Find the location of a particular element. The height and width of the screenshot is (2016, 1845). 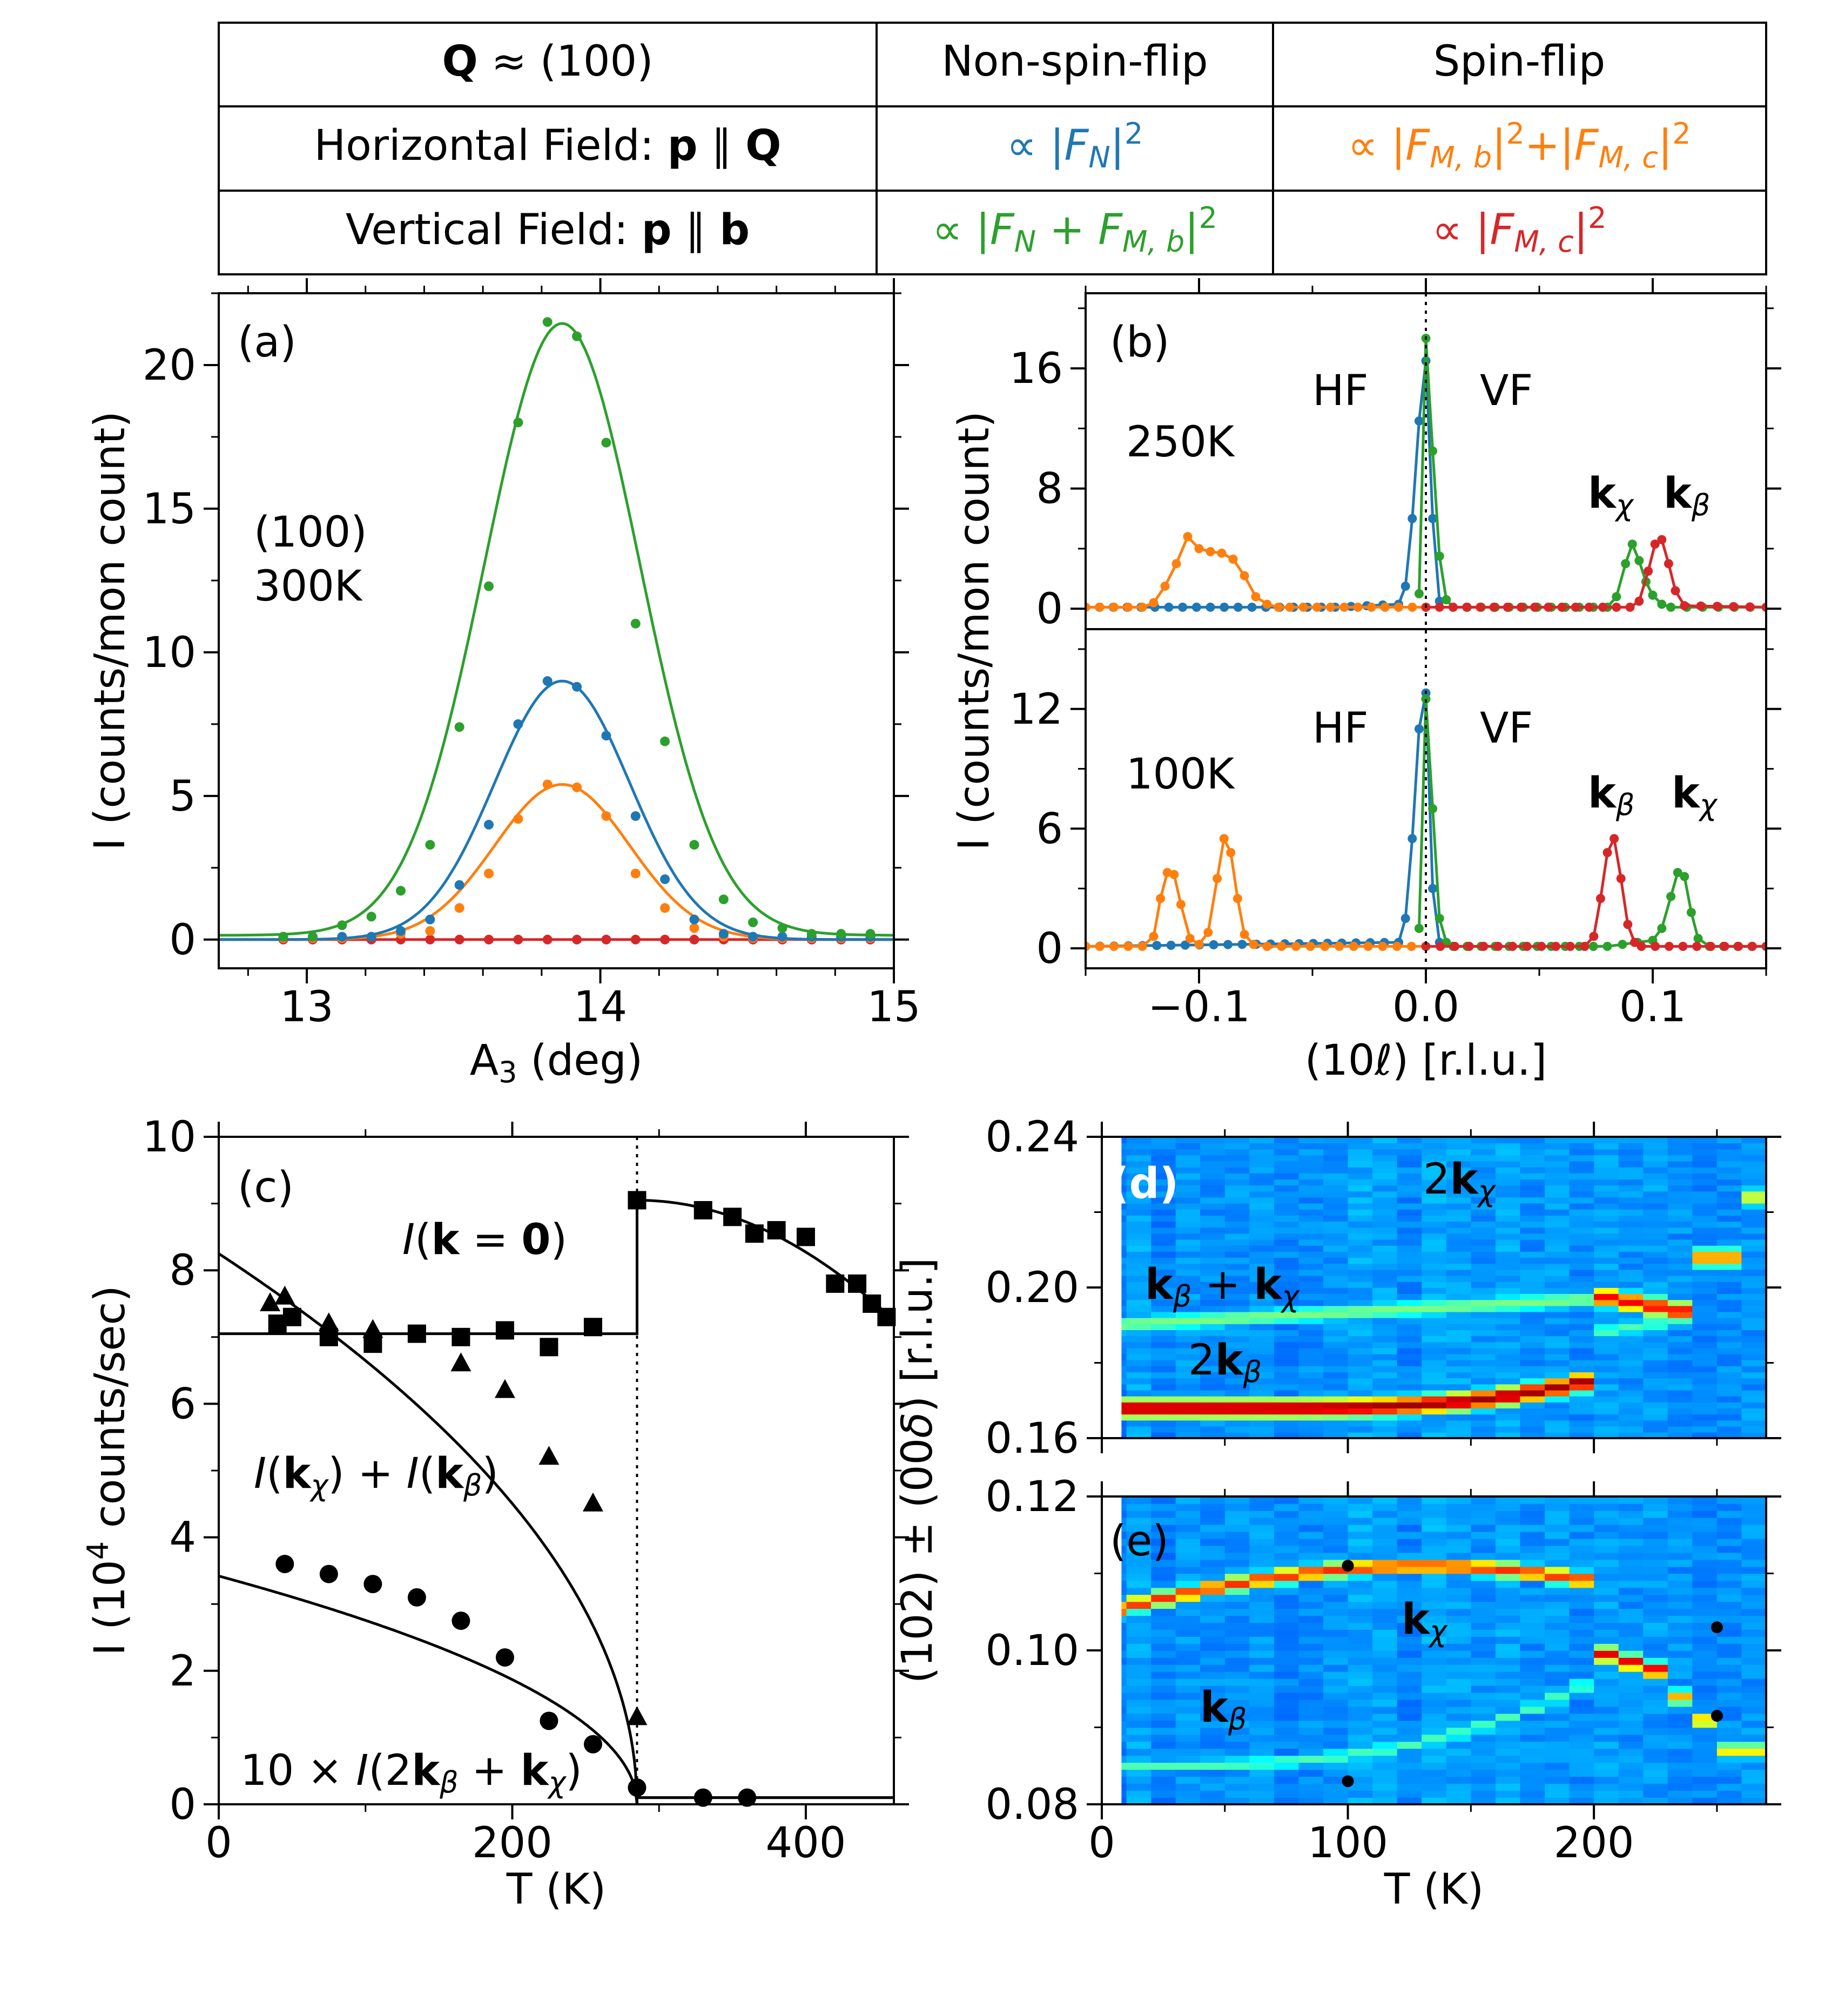

panel-b-top-ytick-label: 0 is located at coordinates (1049, 609).